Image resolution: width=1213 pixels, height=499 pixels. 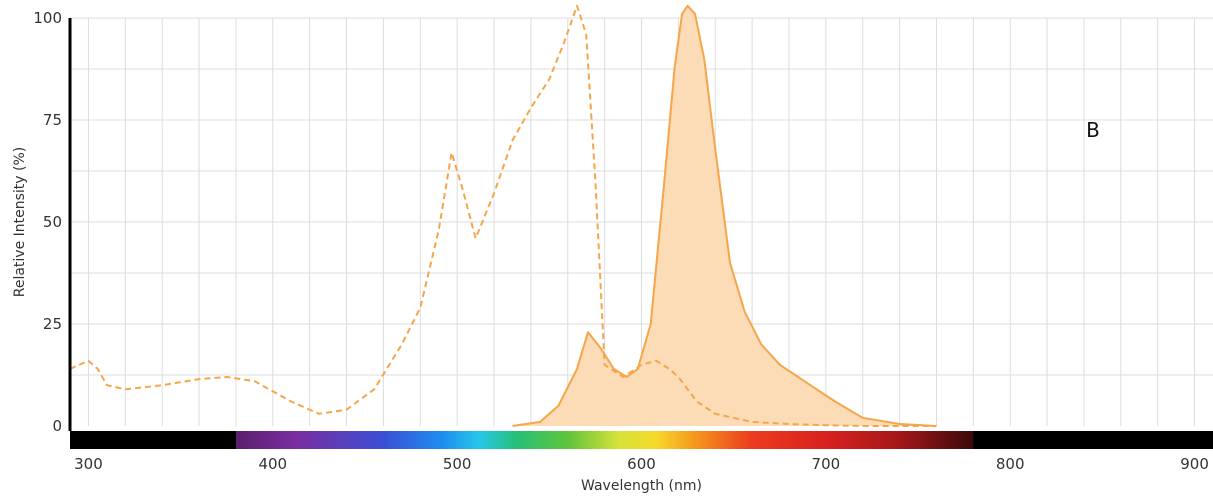 What do you see at coordinates (57, 426) in the screenshot?
I see `y-tick-label: 0` at bounding box center [57, 426].